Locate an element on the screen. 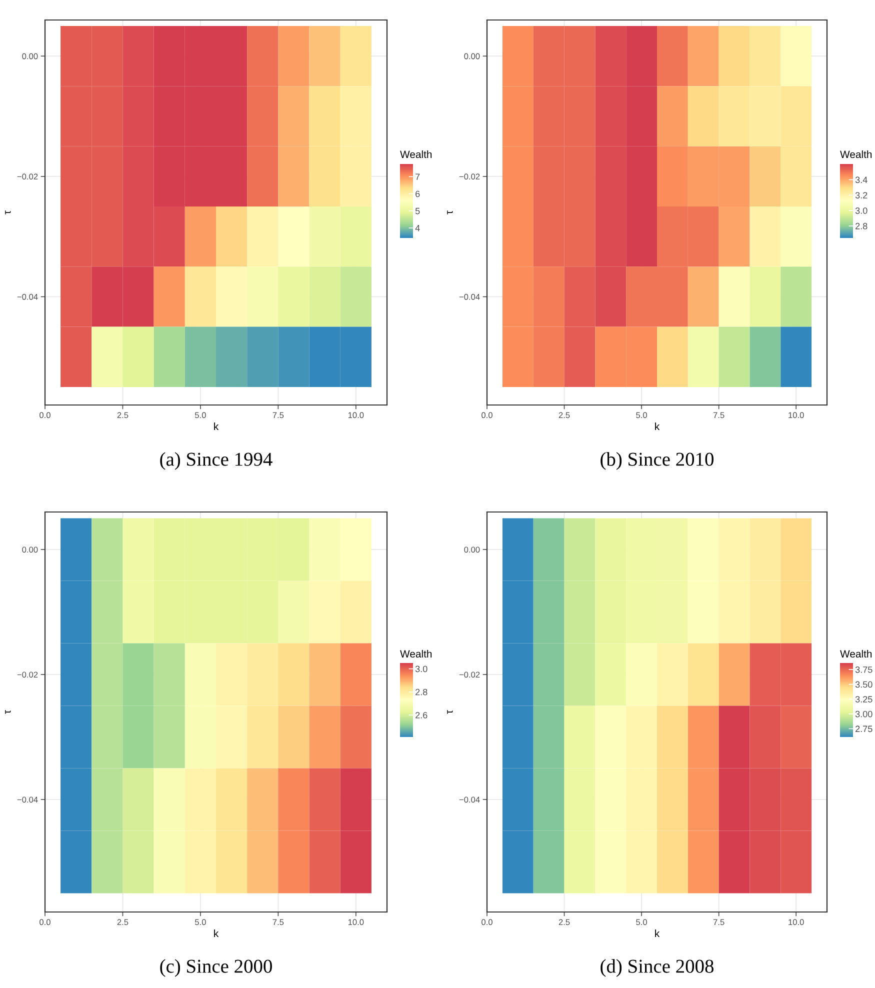  text: (d) Since 2008 is located at coordinates (657, 968).